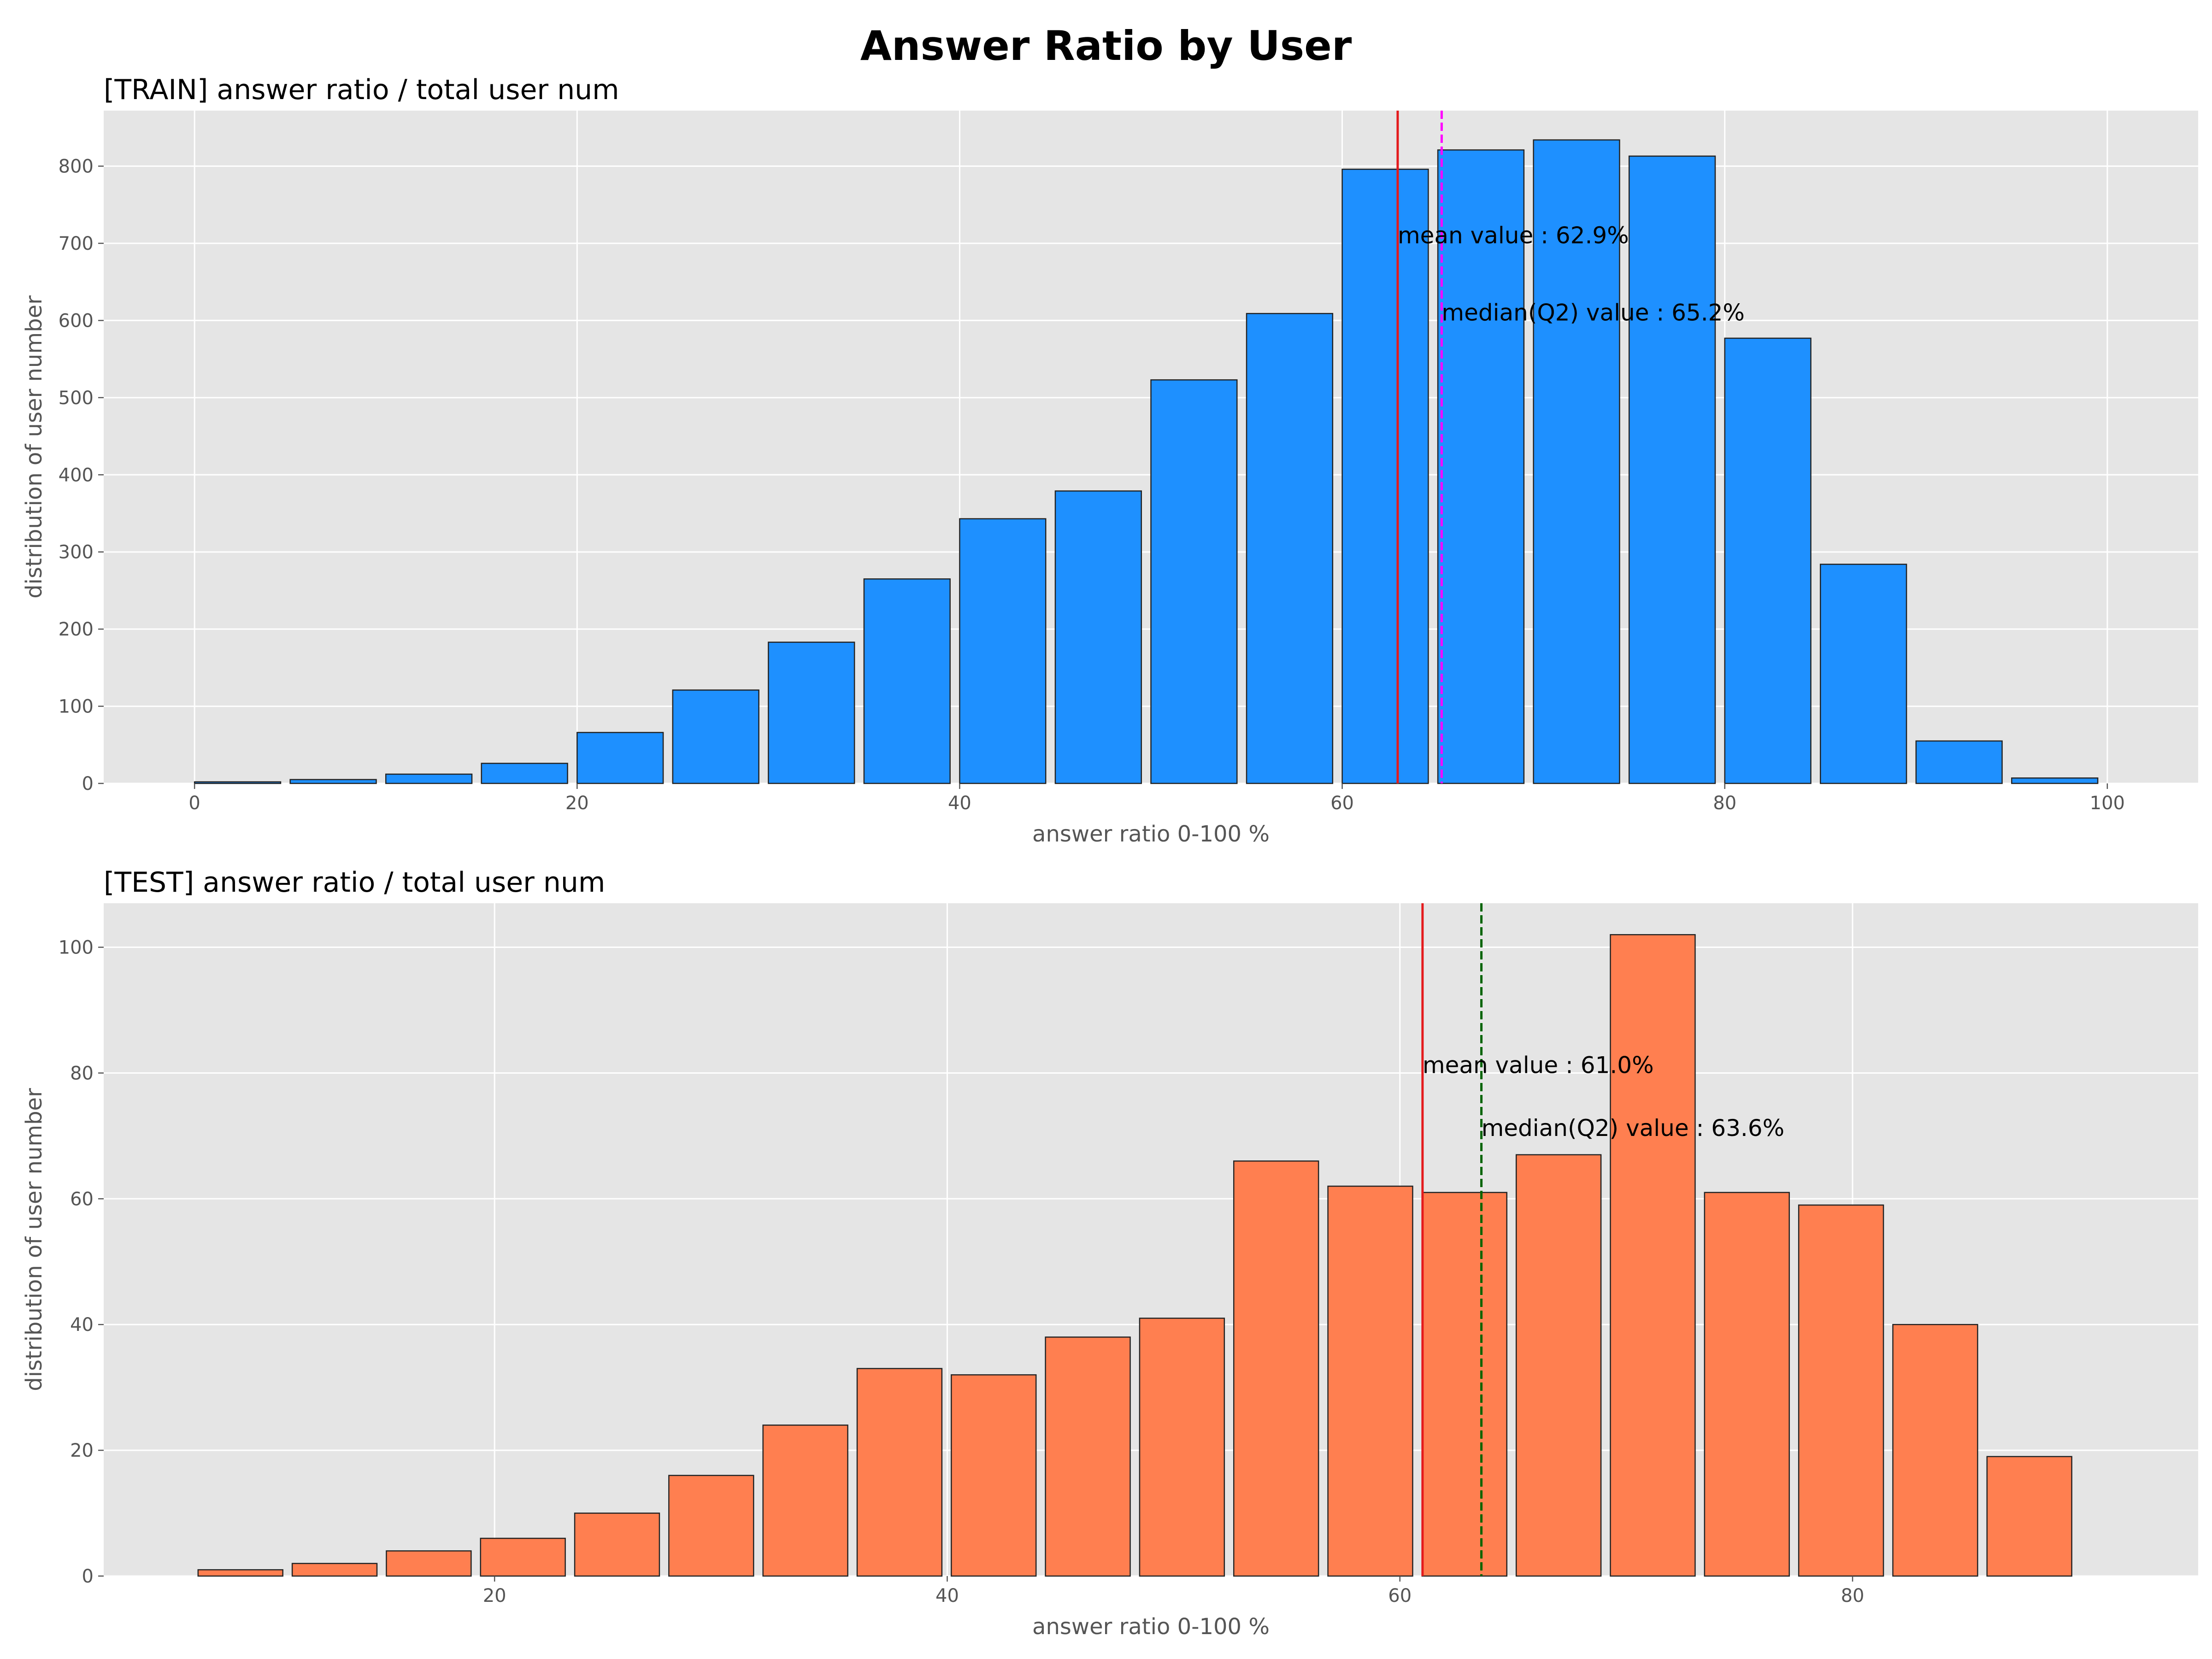 The width and height of the screenshot is (2212, 1659). Describe the element at coordinates (1151, 1627) in the screenshot. I see `test-x-axis-label: answer ratio 0-100 %` at that location.